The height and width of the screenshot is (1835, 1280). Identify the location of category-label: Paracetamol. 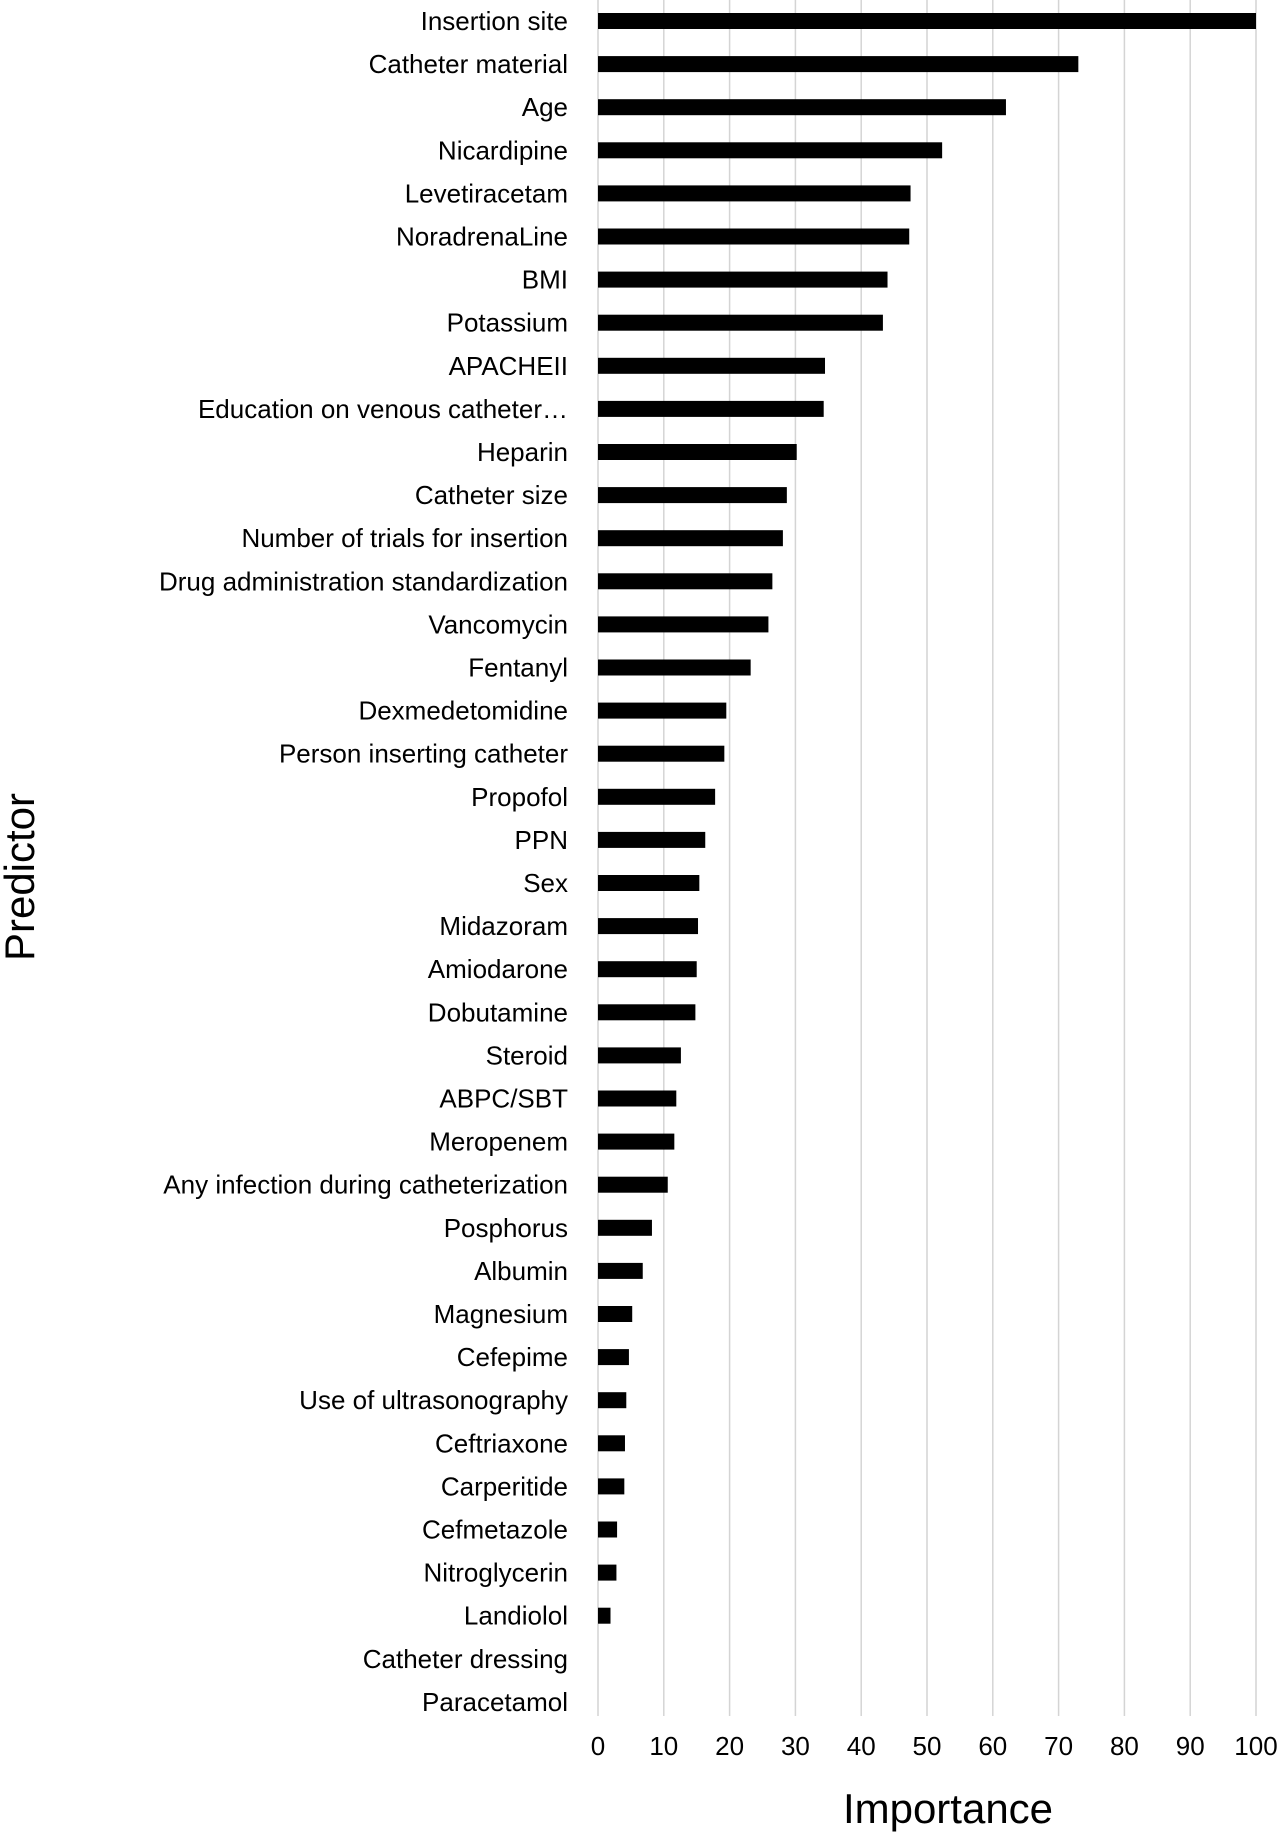
(495, 1702).